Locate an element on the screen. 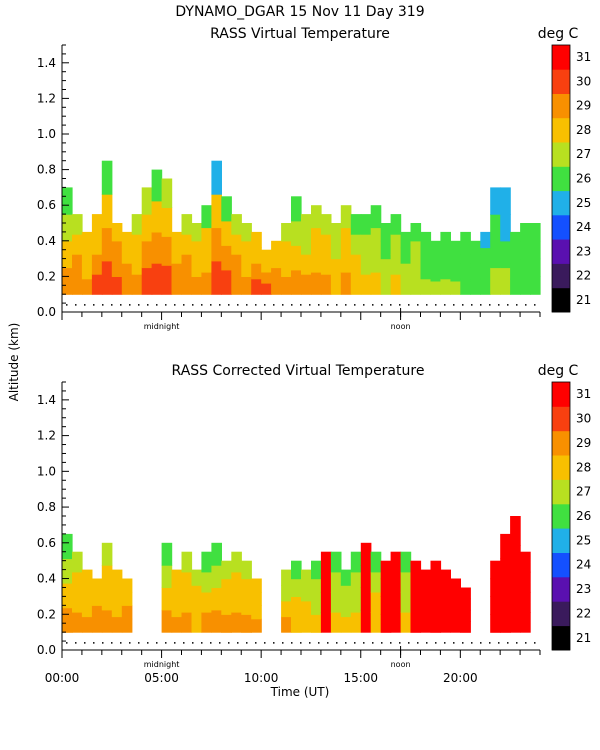 Image resolution: width=600 pixels, height=750 pixels. colorbar-label: 21 is located at coordinates (583, 300).